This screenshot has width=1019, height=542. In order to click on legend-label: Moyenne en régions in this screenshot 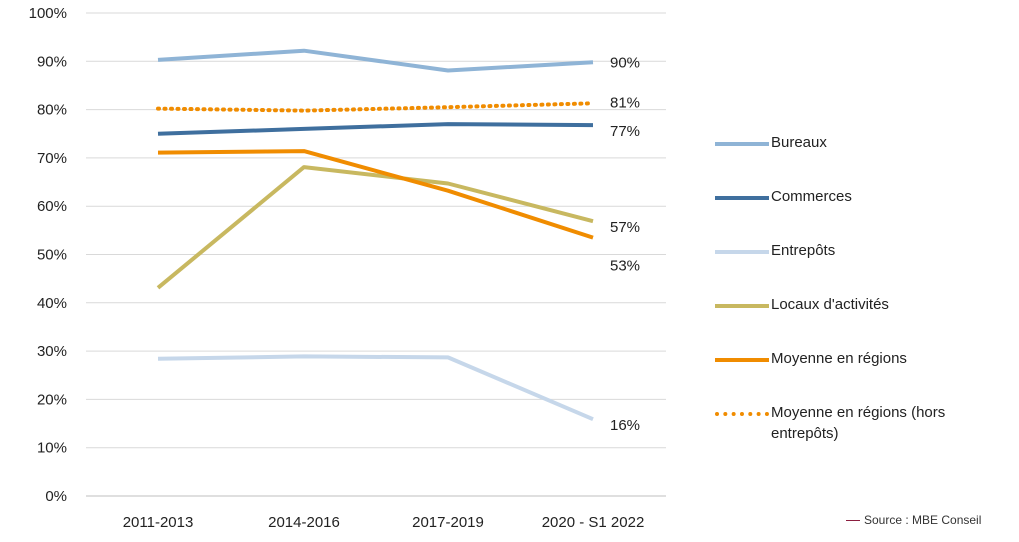, I will do `click(839, 358)`.